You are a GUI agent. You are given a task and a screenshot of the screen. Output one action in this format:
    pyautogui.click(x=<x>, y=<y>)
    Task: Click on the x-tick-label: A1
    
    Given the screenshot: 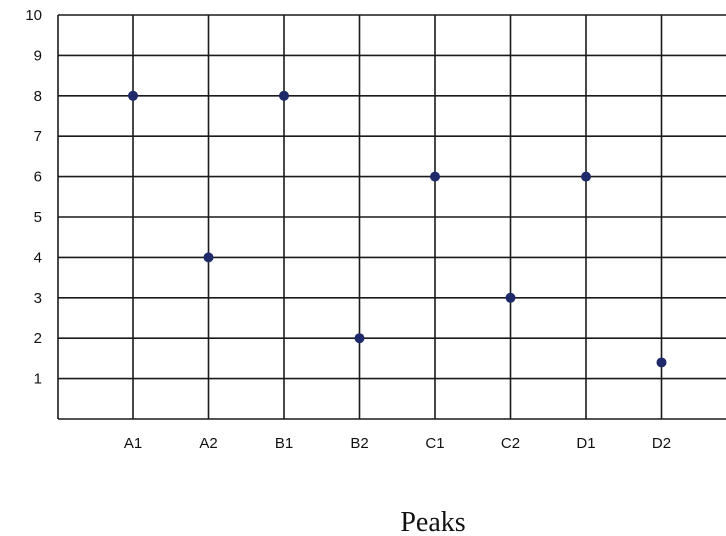 What is the action you would take?
    pyautogui.click(x=133, y=443)
    